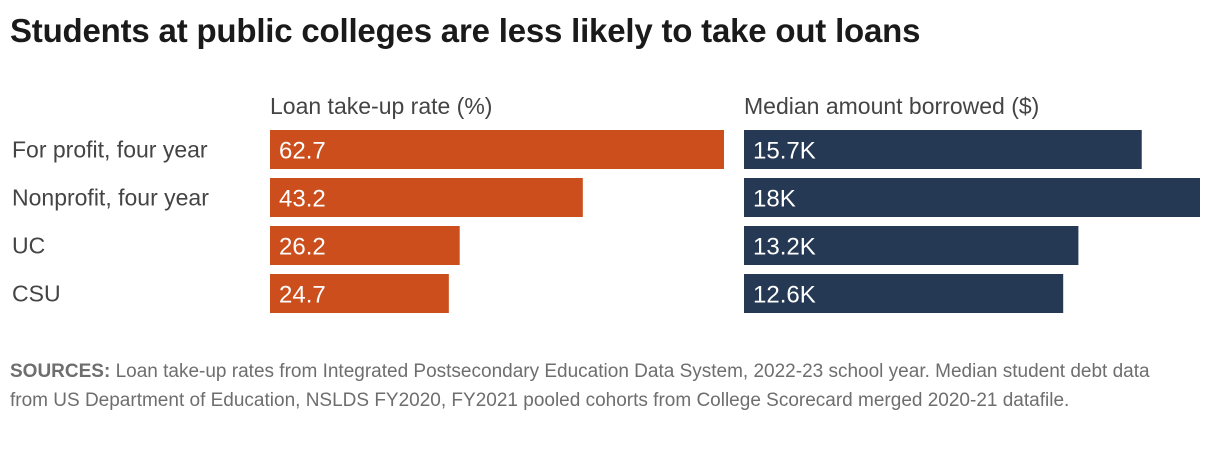 The image size is (1220, 460). I want to click on panel-title: Loan take-up rate (%), so click(381, 106).